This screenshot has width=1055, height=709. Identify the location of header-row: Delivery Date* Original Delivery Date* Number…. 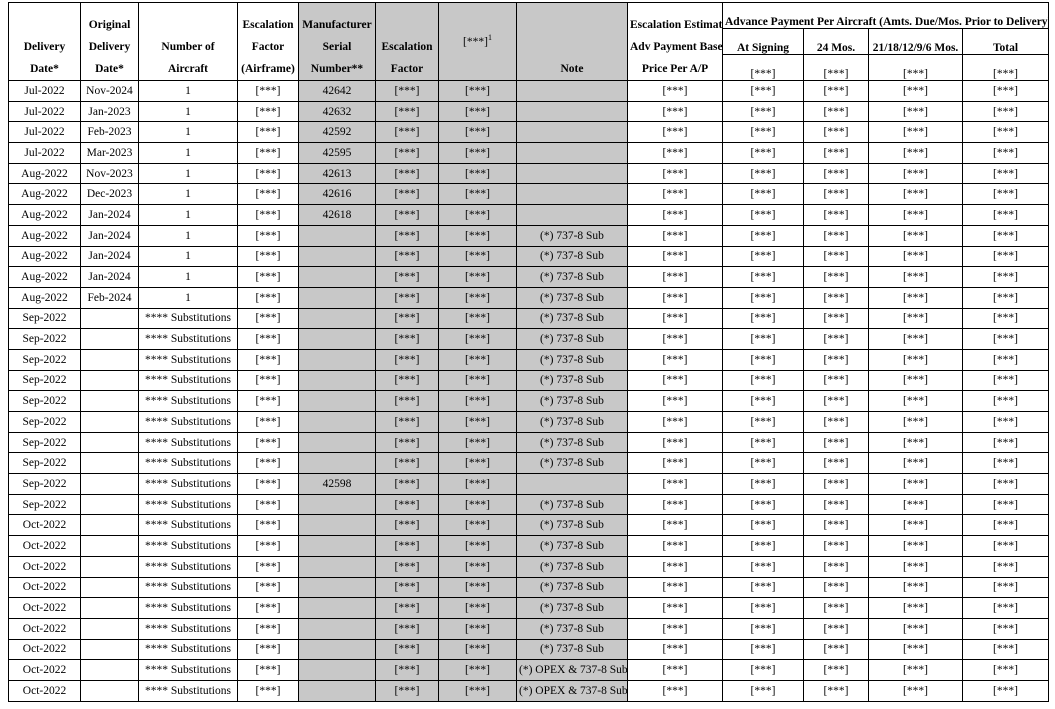
(529, 41).